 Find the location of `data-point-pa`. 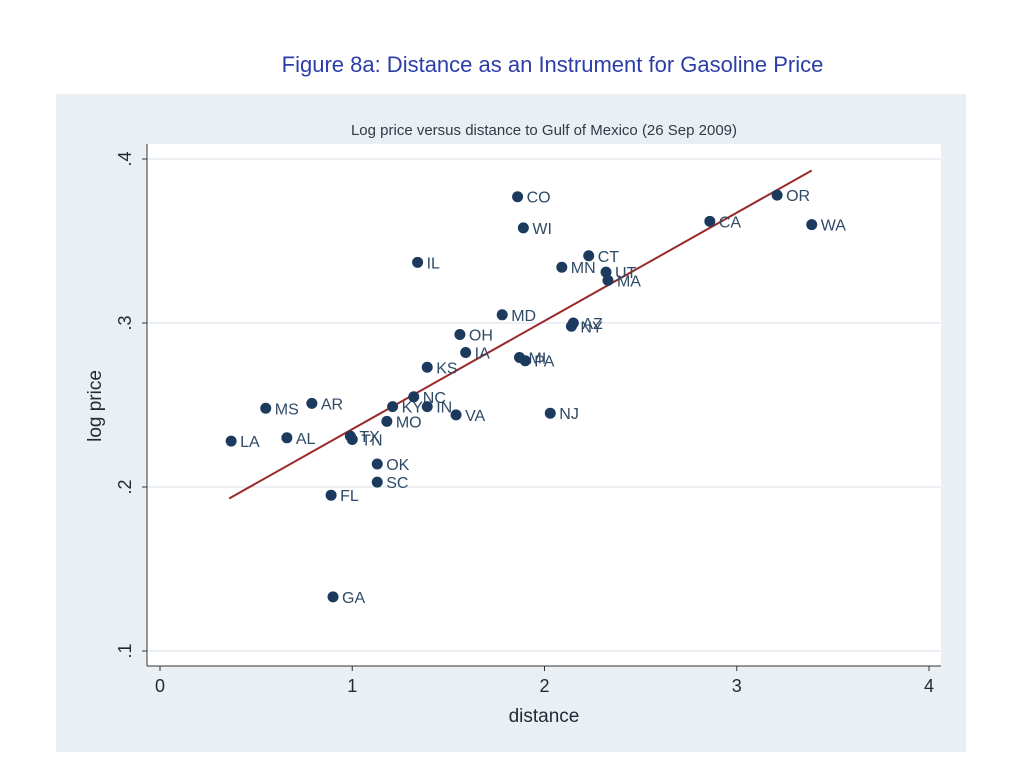

data-point-pa is located at coordinates (525, 361).